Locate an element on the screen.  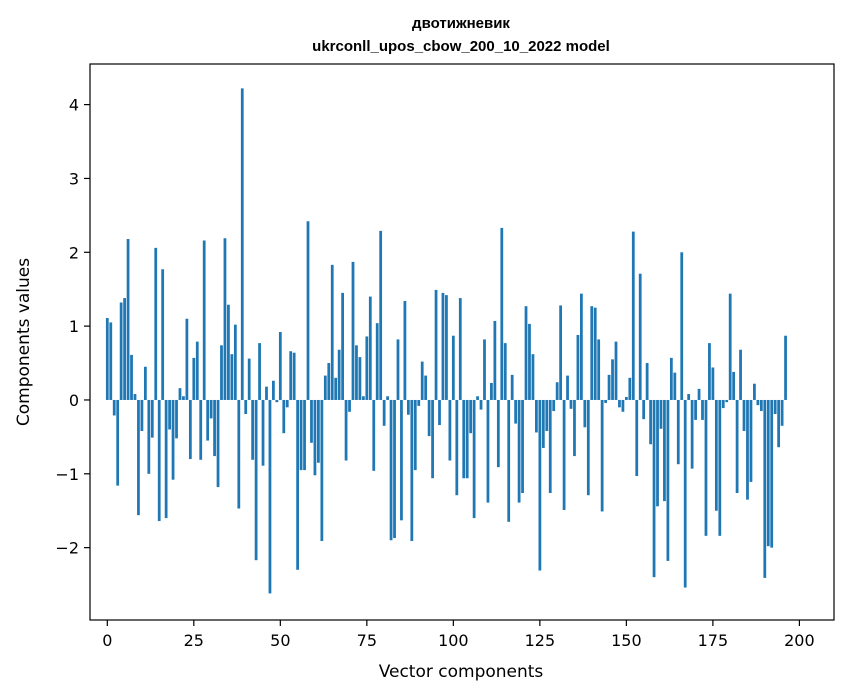
x-tick-label: 0 is located at coordinates (107, 640).